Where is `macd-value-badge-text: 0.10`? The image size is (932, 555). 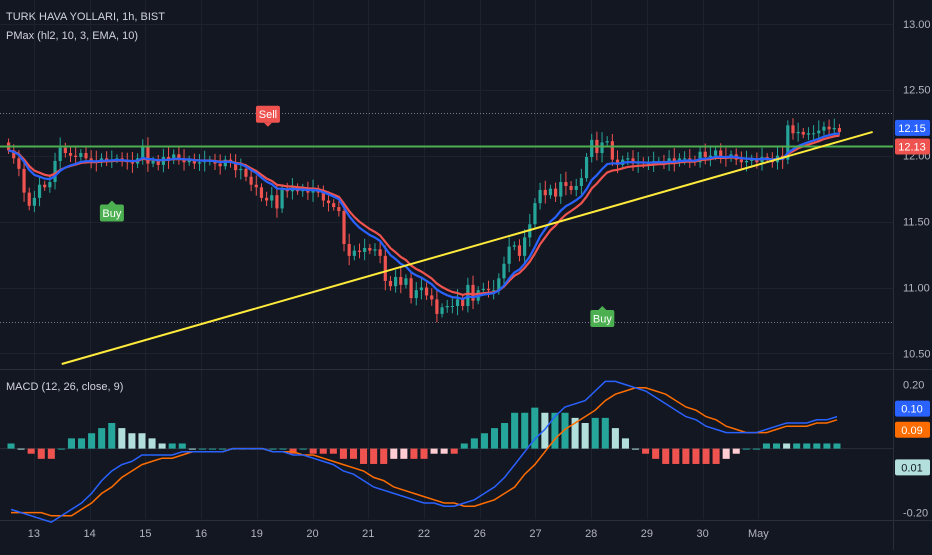
macd-value-badge-text: 0.10 is located at coordinates (911, 410).